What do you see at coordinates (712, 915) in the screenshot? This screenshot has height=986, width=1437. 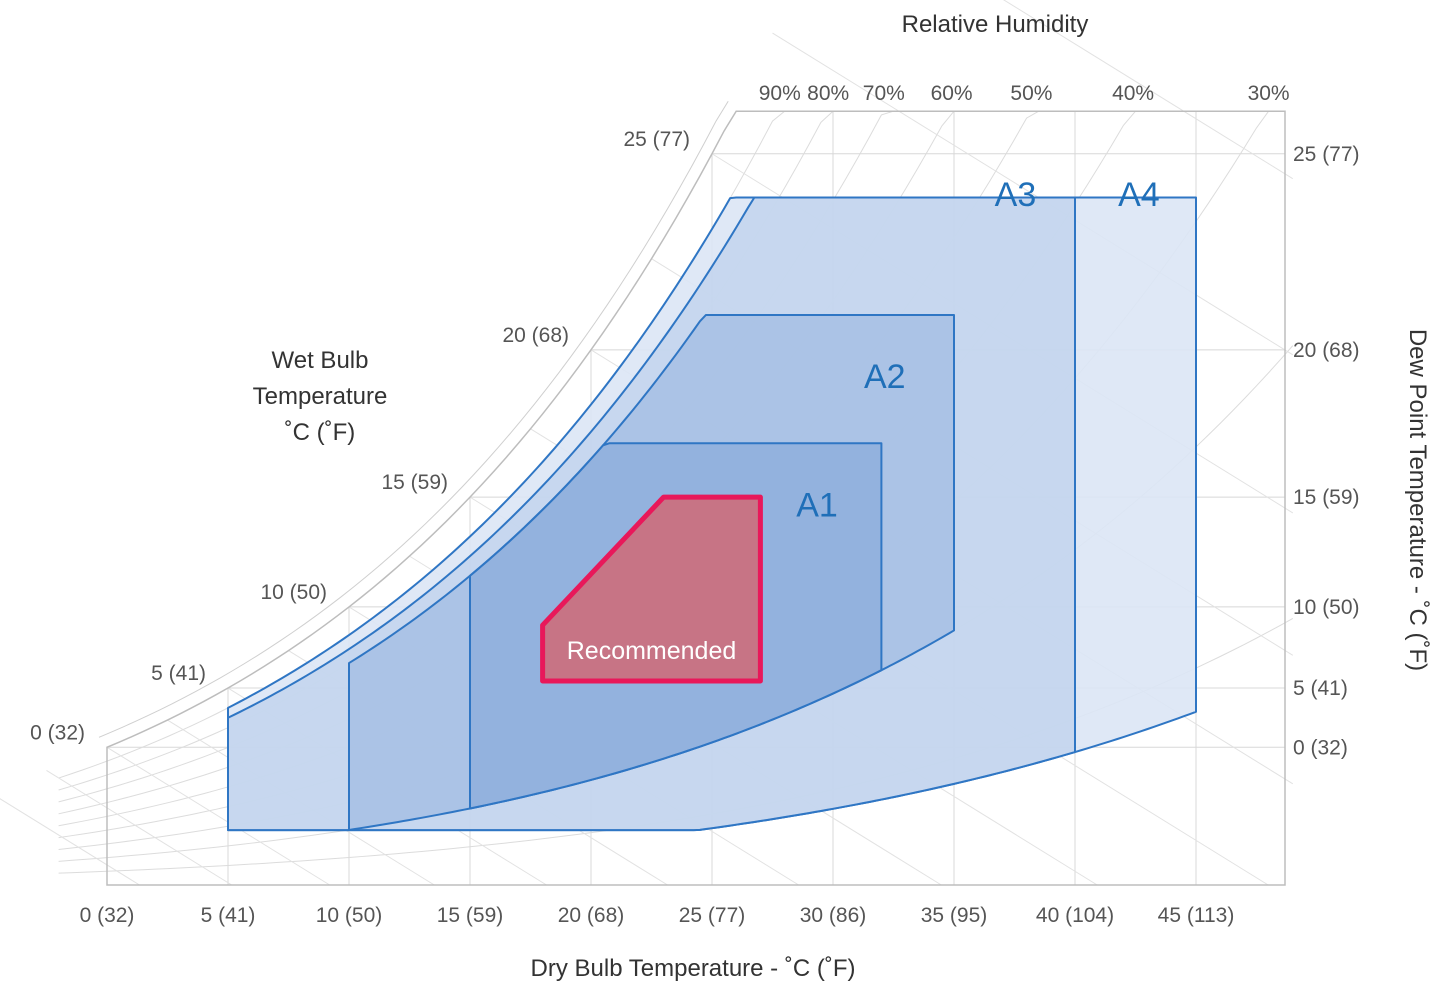 I see `x-tick-label: 25 (77)` at bounding box center [712, 915].